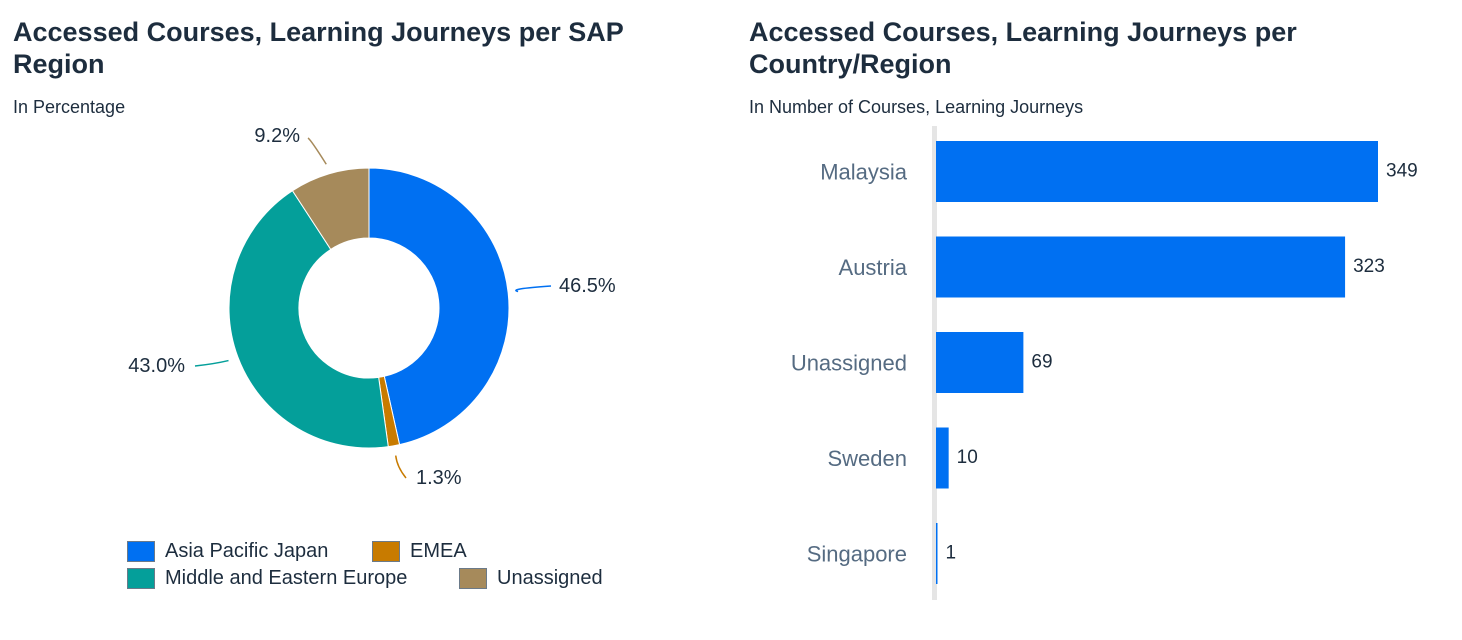 The height and width of the screenshot is (640, 1462). Describe the element at coordinates (400, 467) in the screenshot. I see `donut-leader-line-emea` at that location.